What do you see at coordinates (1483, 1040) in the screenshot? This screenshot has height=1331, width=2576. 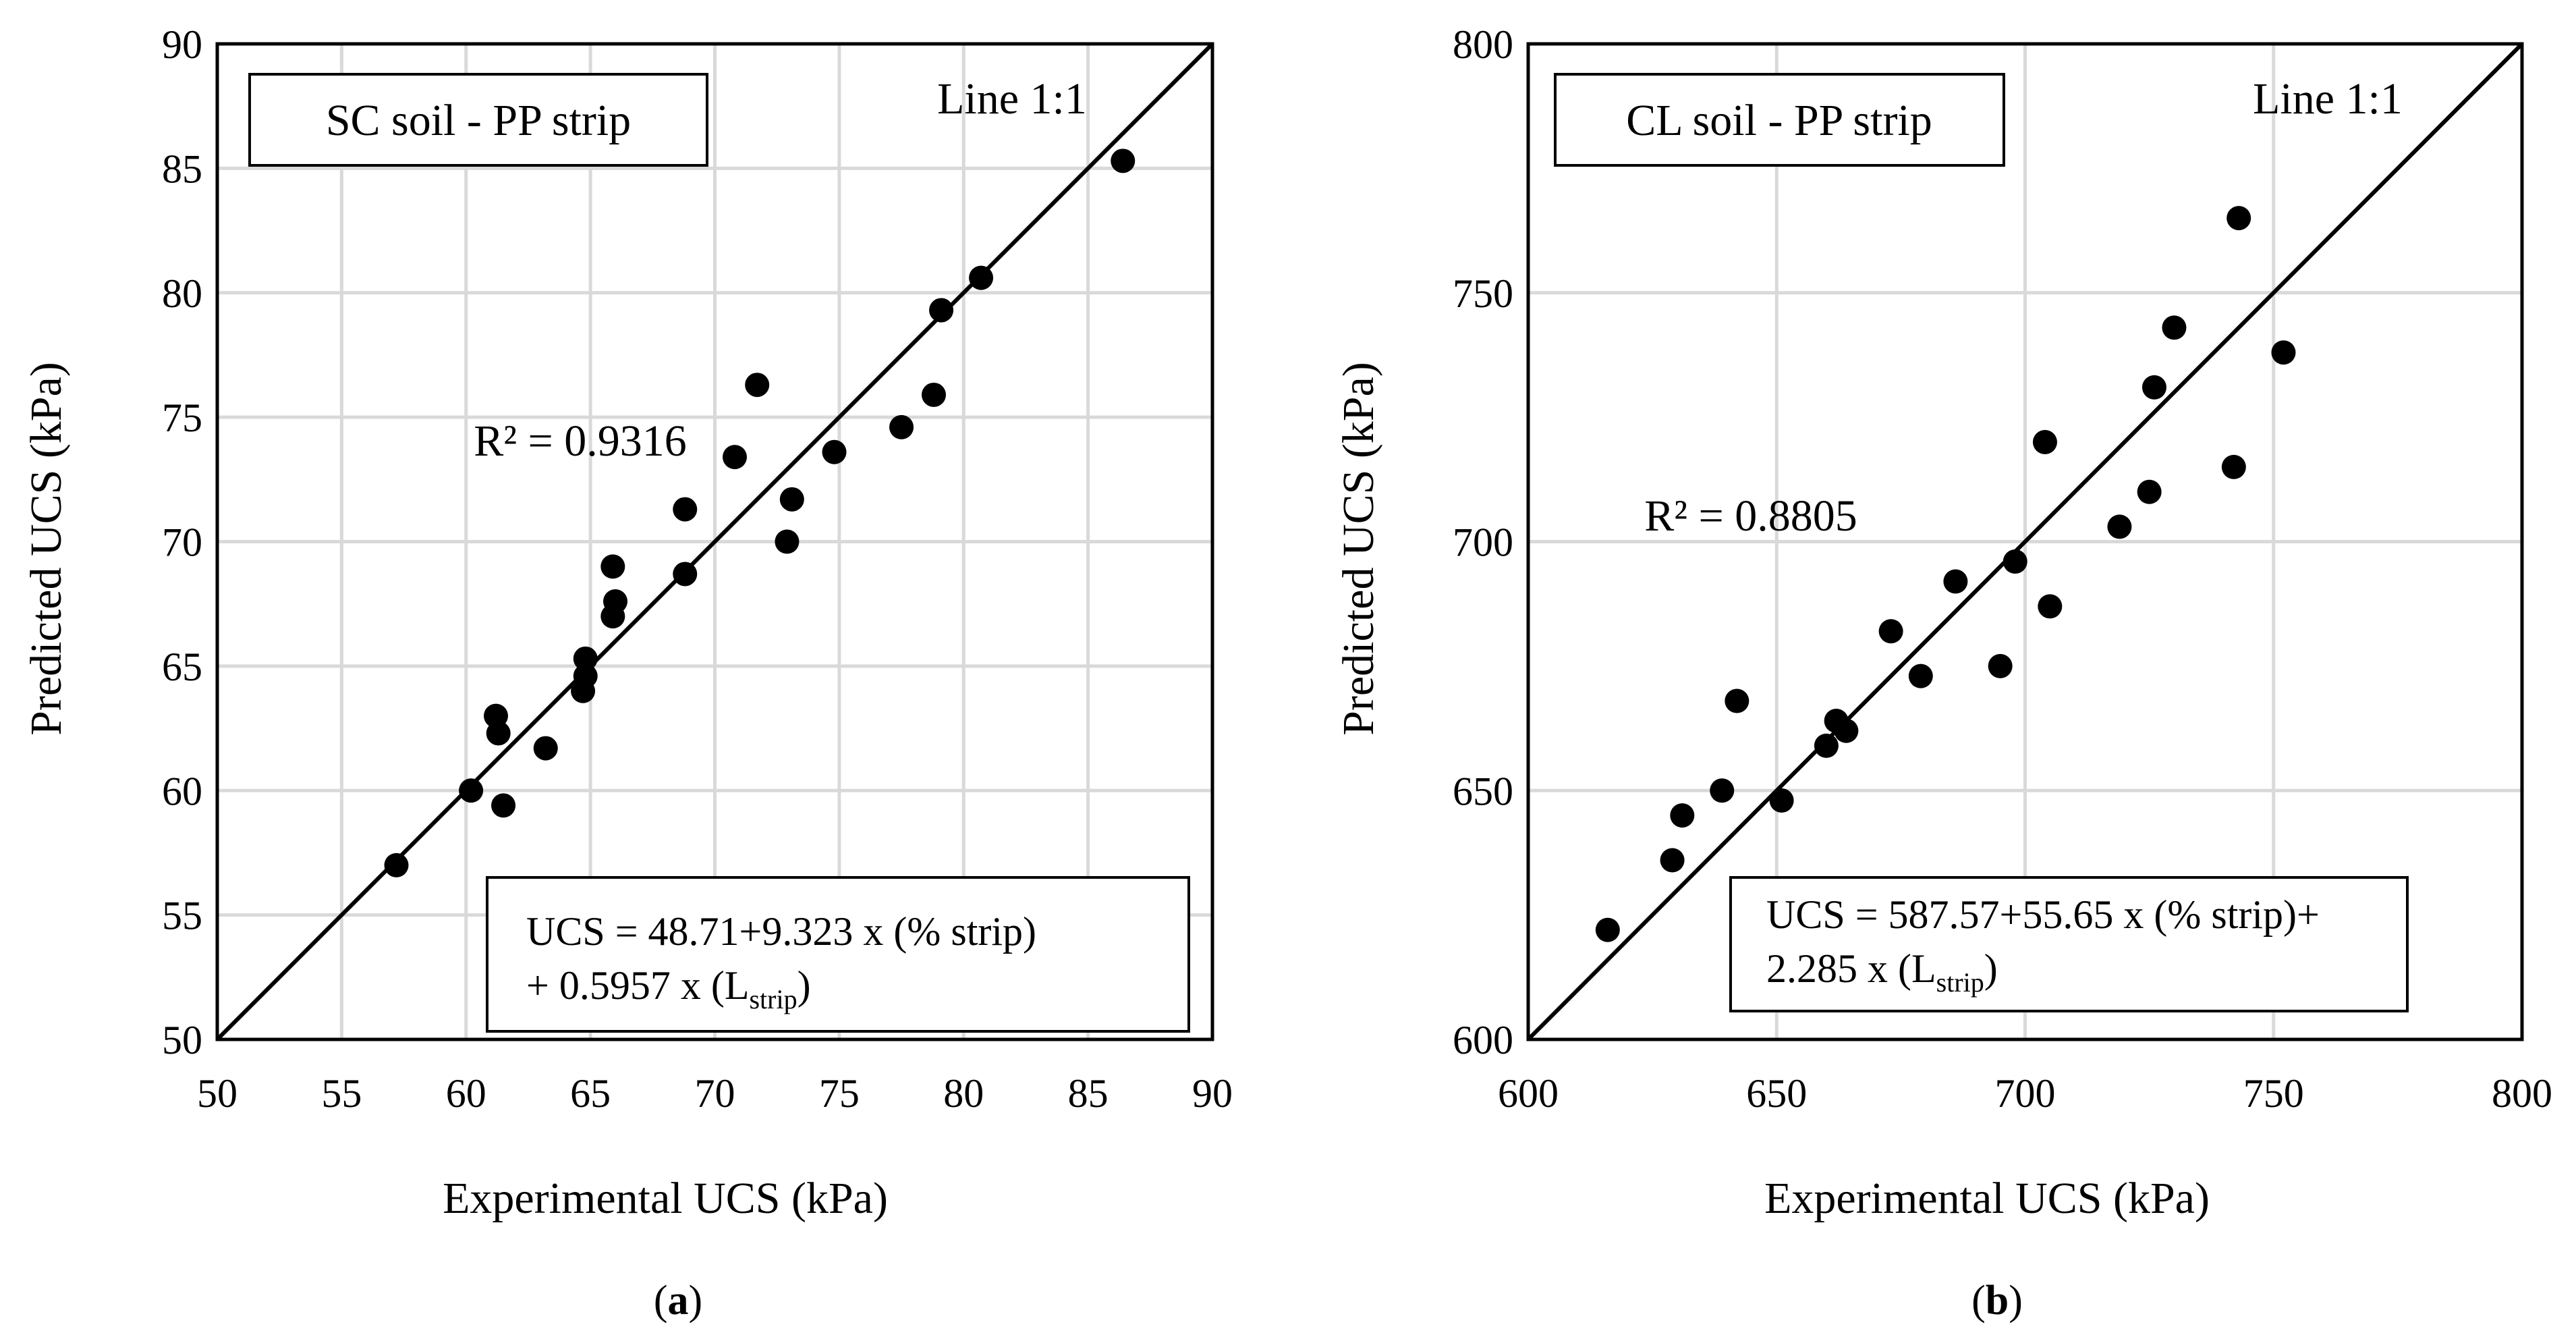 I see `y-tick-label: 600` at bounding box center [1483, 1040].